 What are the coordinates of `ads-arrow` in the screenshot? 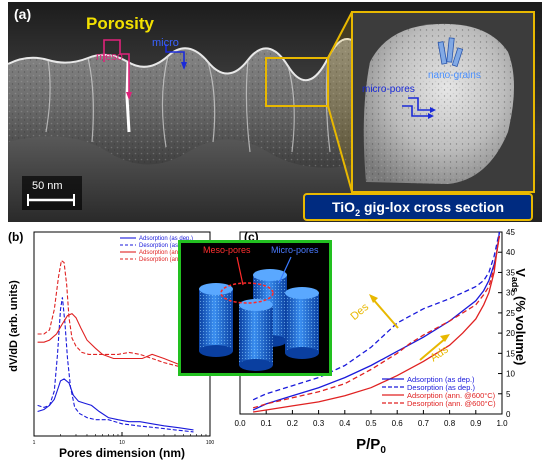 It's located at (433, 349).